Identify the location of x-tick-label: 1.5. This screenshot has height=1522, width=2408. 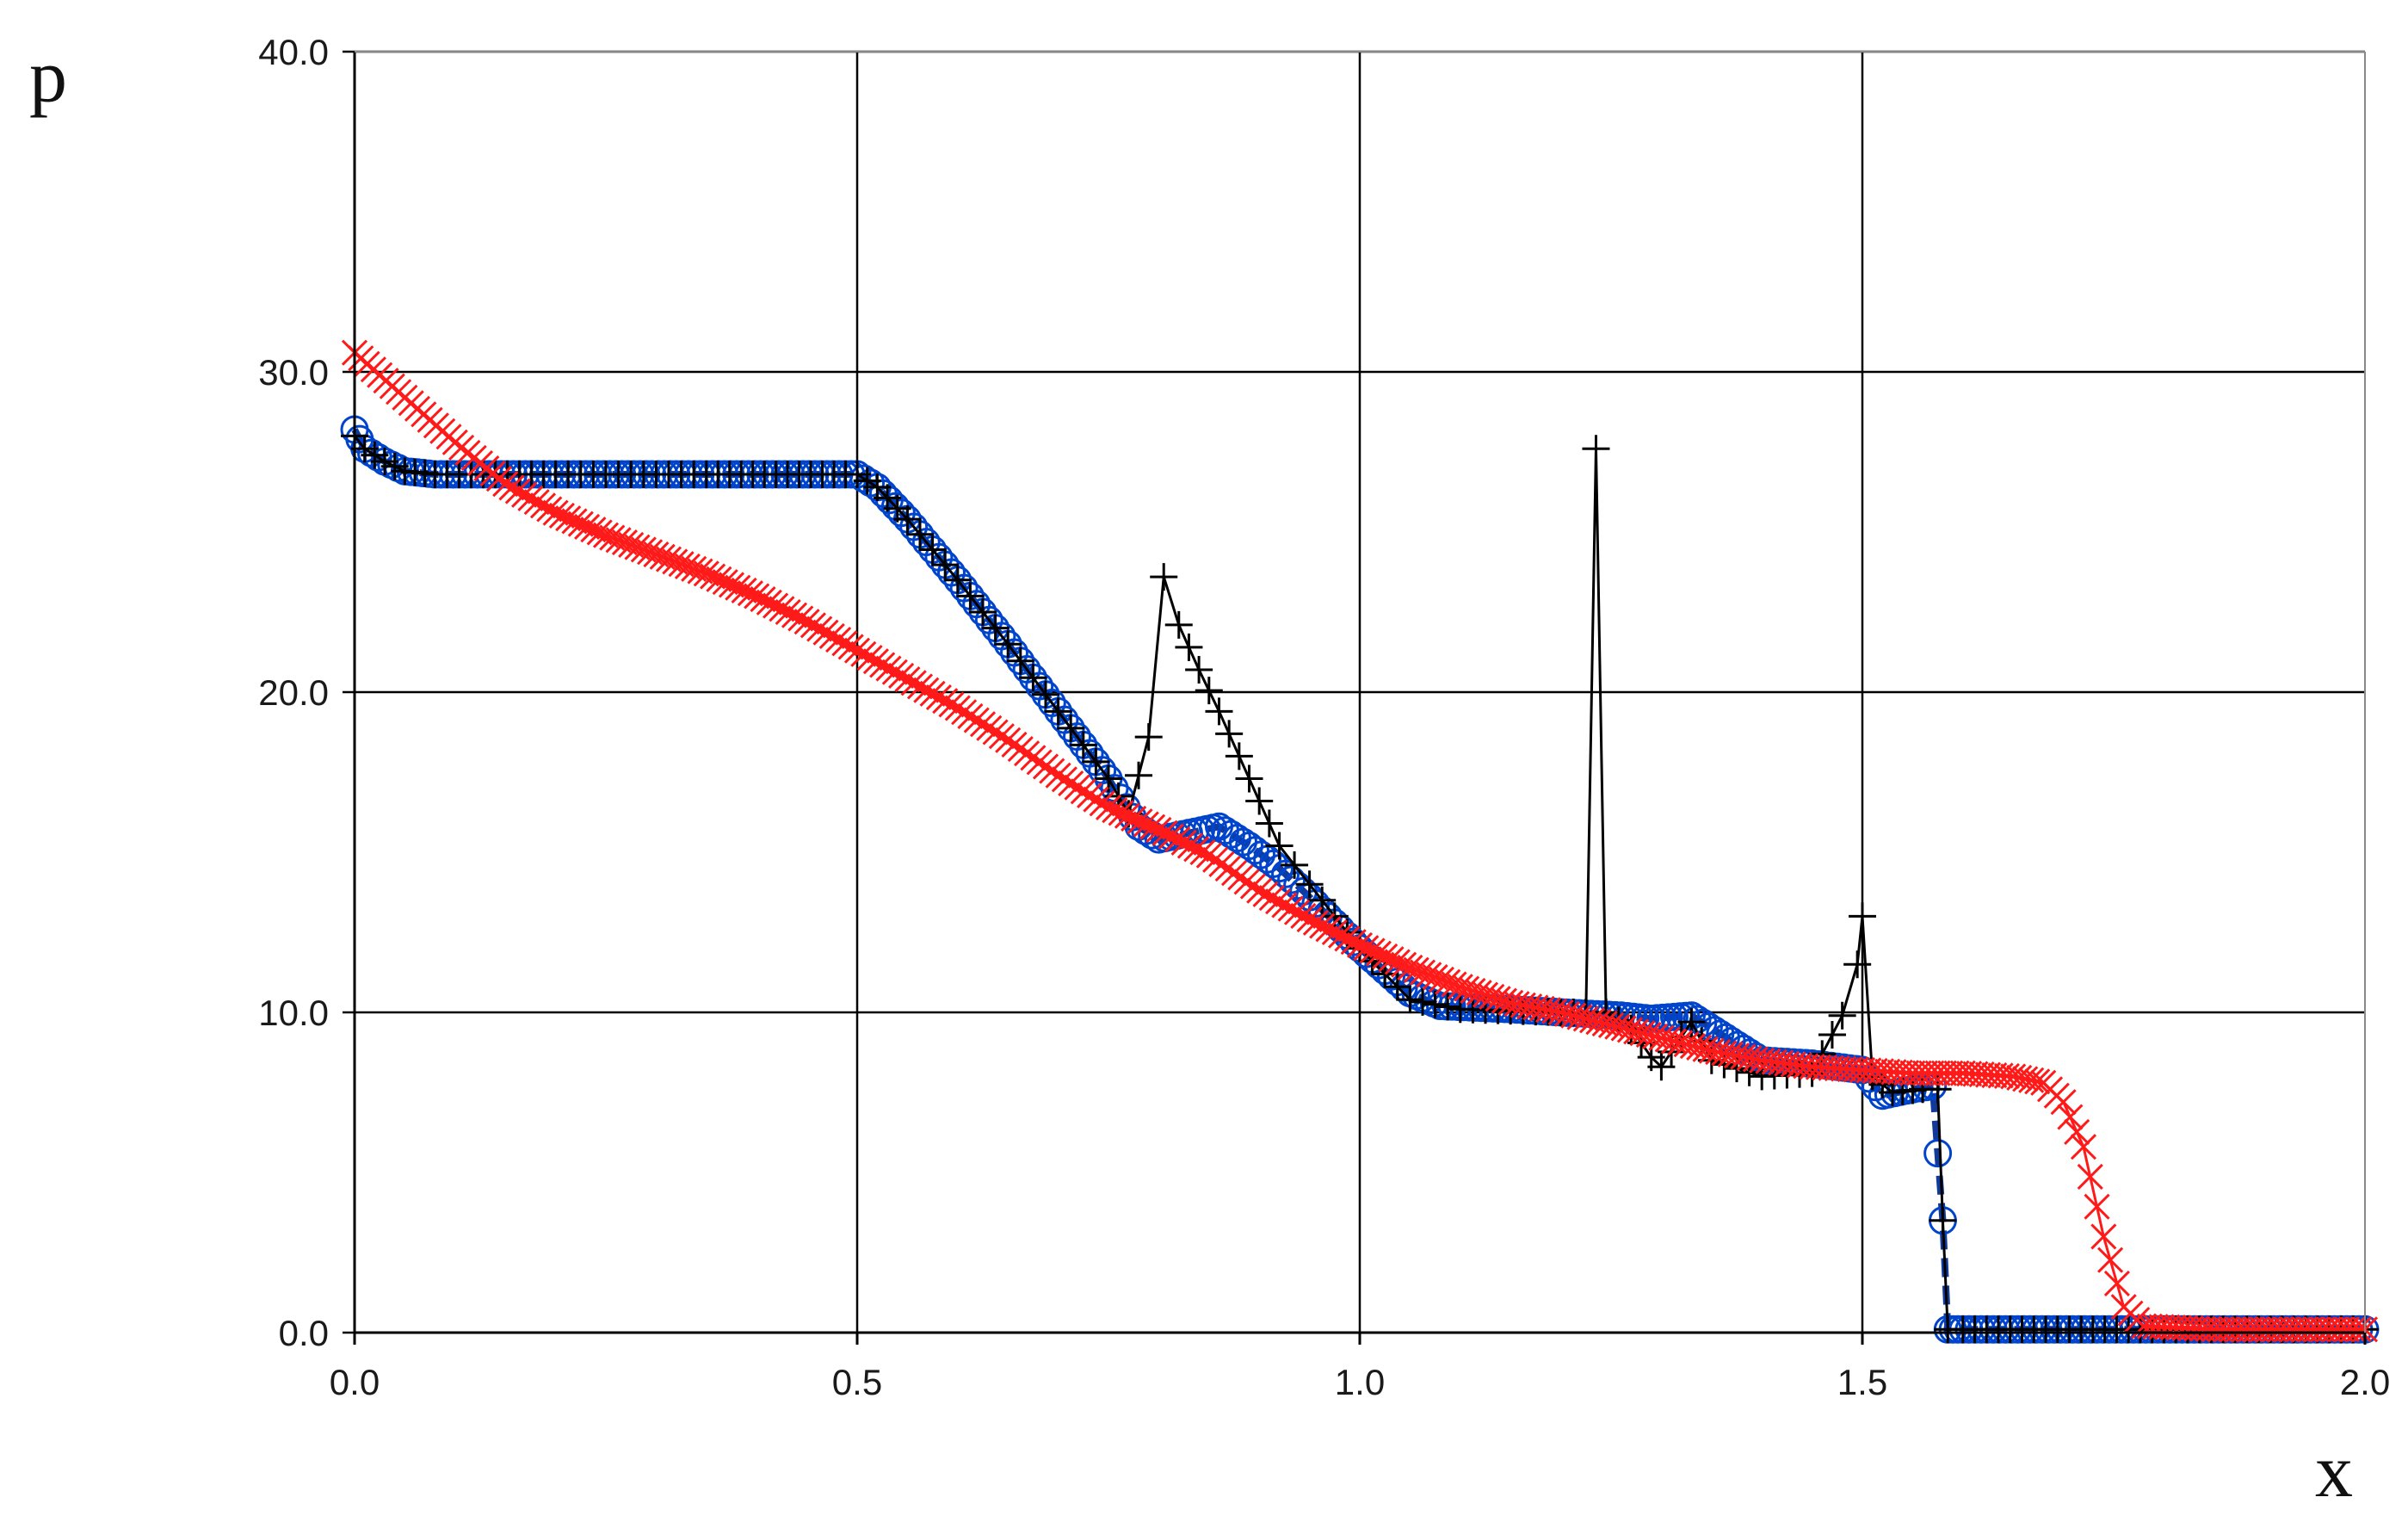
(1862, 1382).